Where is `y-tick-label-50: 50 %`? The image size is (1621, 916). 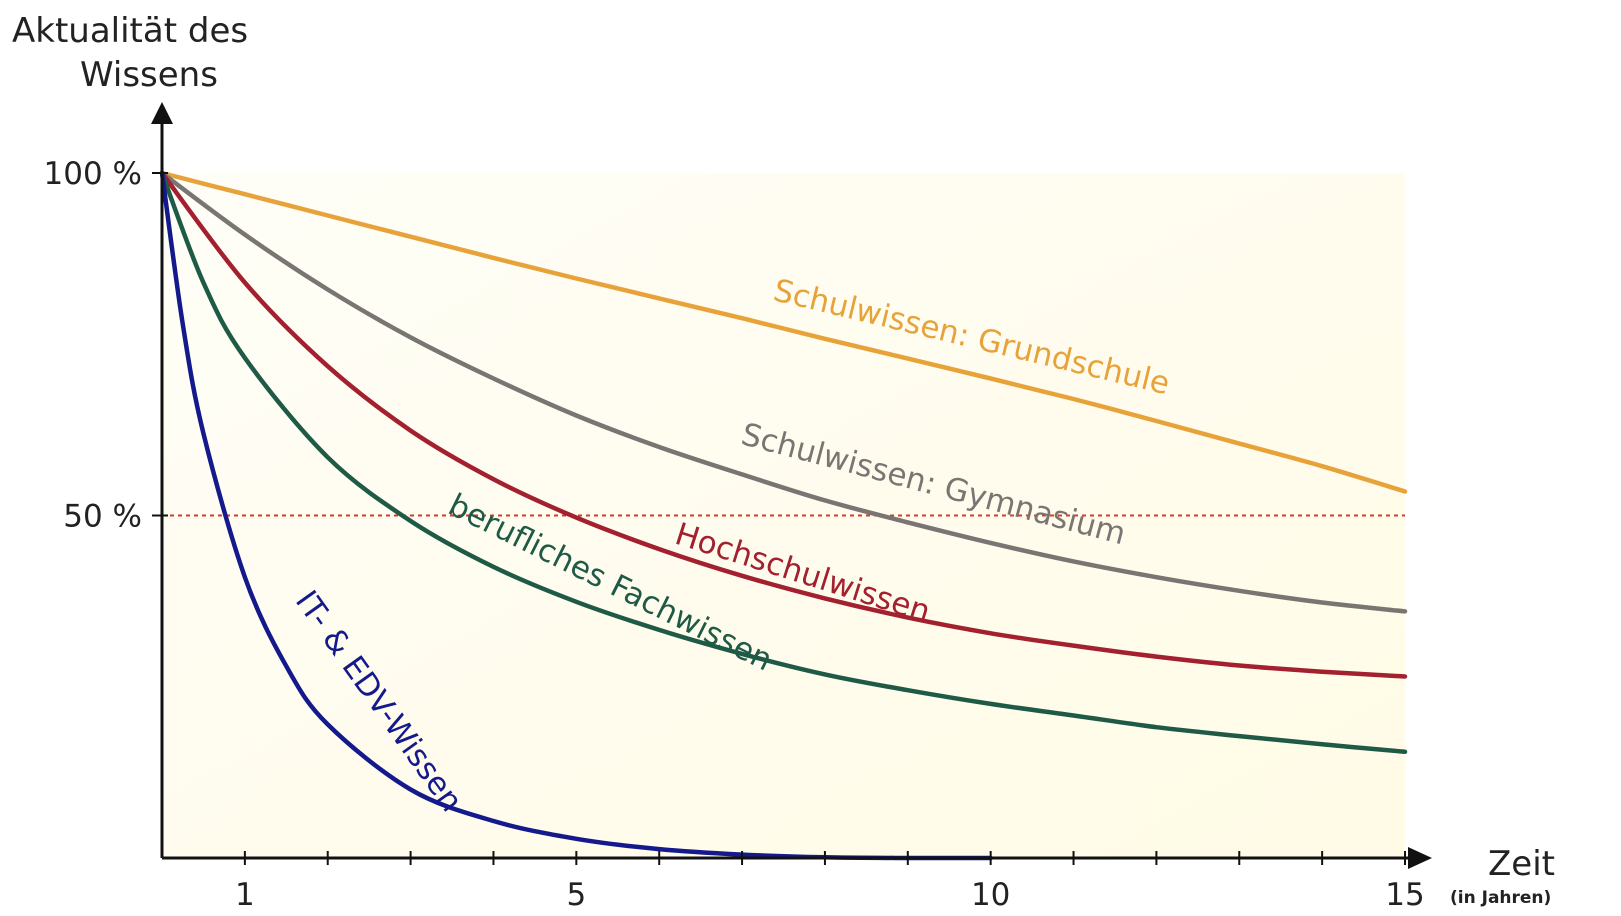 y-tick-label-50: 50 % is located at coordinates (102, 517).